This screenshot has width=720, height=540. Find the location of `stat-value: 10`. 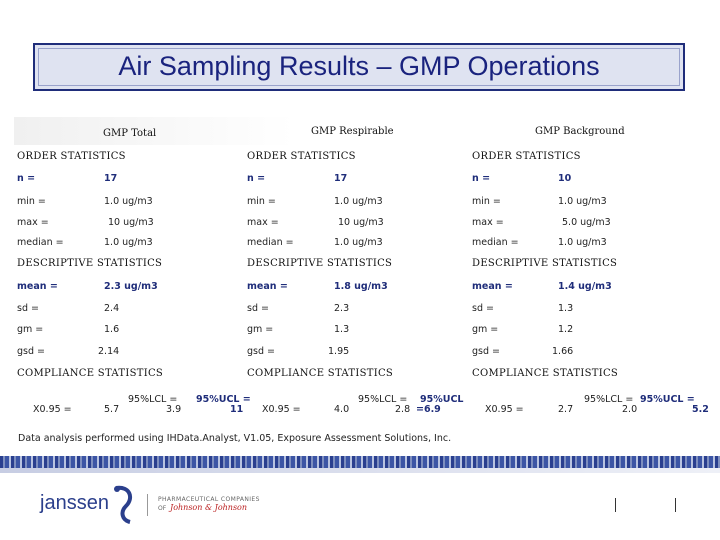

stat-value: 10 is located at coordinates (565, 178).